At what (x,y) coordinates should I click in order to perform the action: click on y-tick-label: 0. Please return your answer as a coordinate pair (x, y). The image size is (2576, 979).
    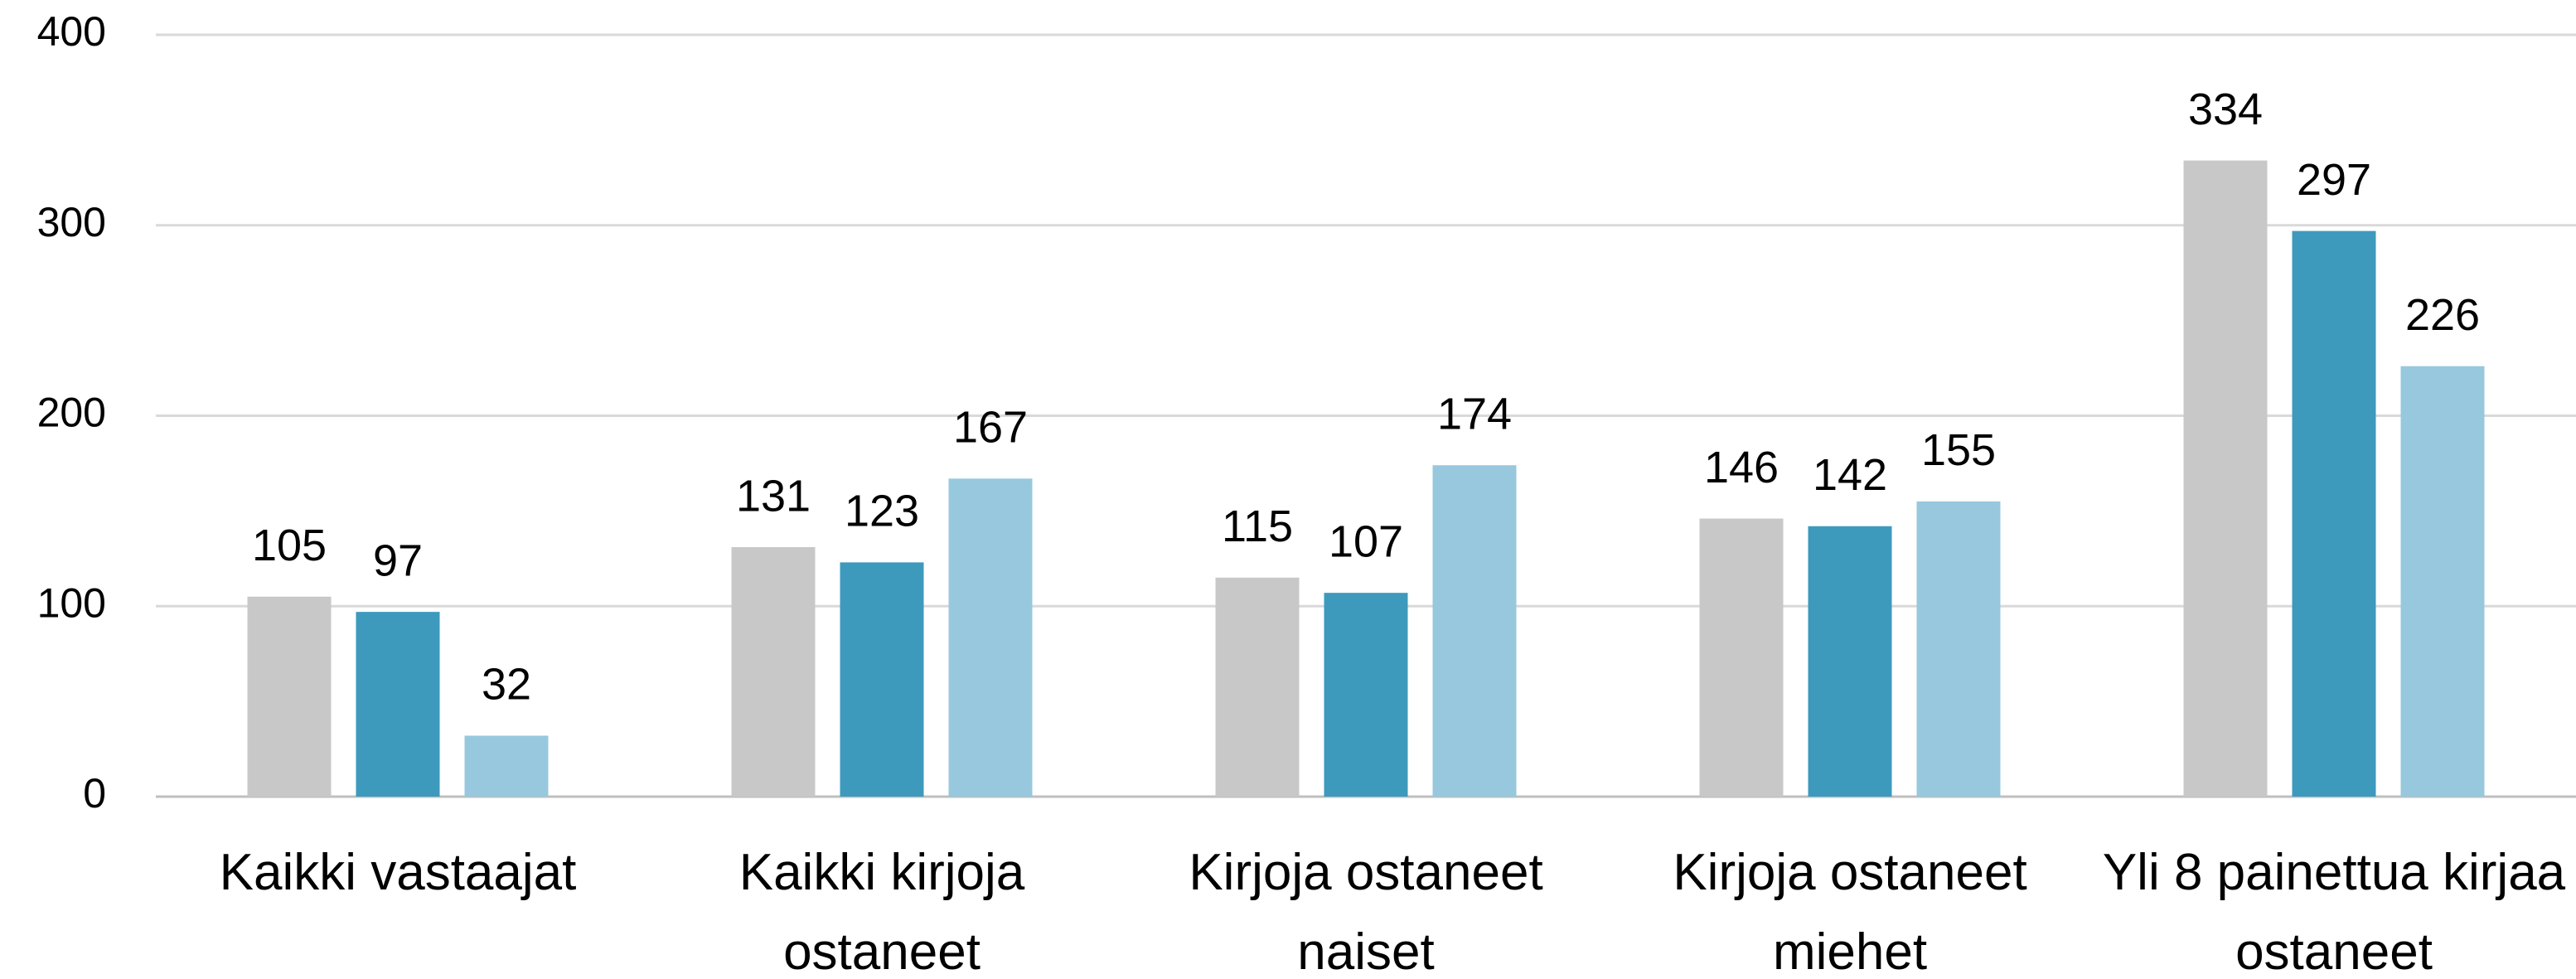
    Looking at the image, I should click on (94, 793).